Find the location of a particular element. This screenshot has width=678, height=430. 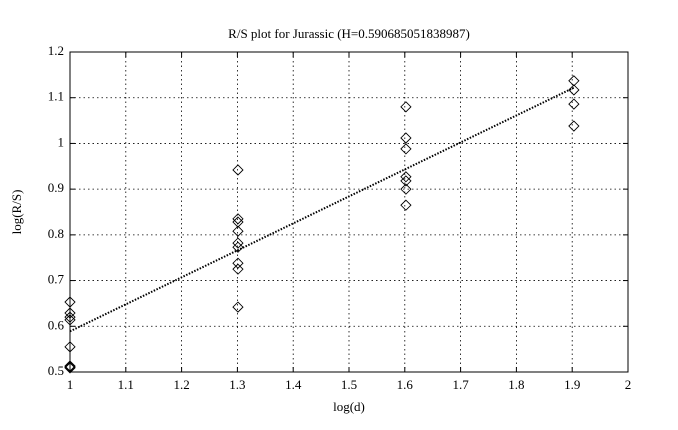

x-tick-label: 1.3 is located at coordinates (237, 384).